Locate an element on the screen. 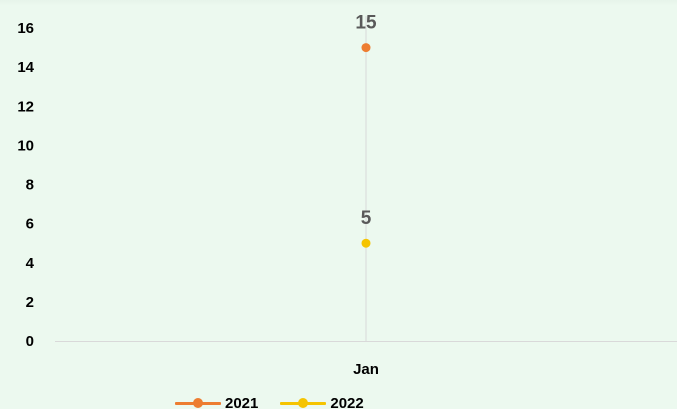 The width and height of the screenshot is (677, 413). series-2022: 5 is located at coordinates (366, 228).